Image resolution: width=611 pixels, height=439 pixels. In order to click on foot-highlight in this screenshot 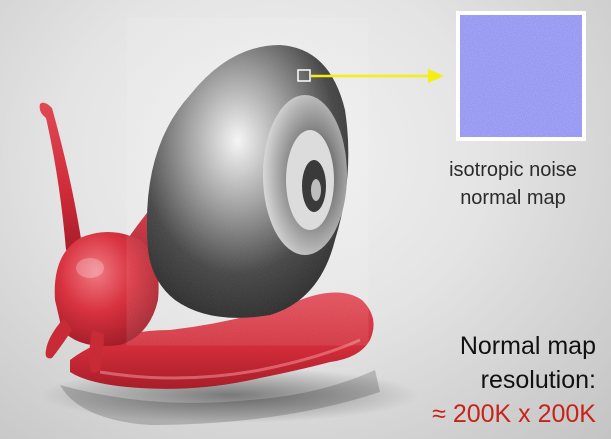, I will do `click(230, 359)`.